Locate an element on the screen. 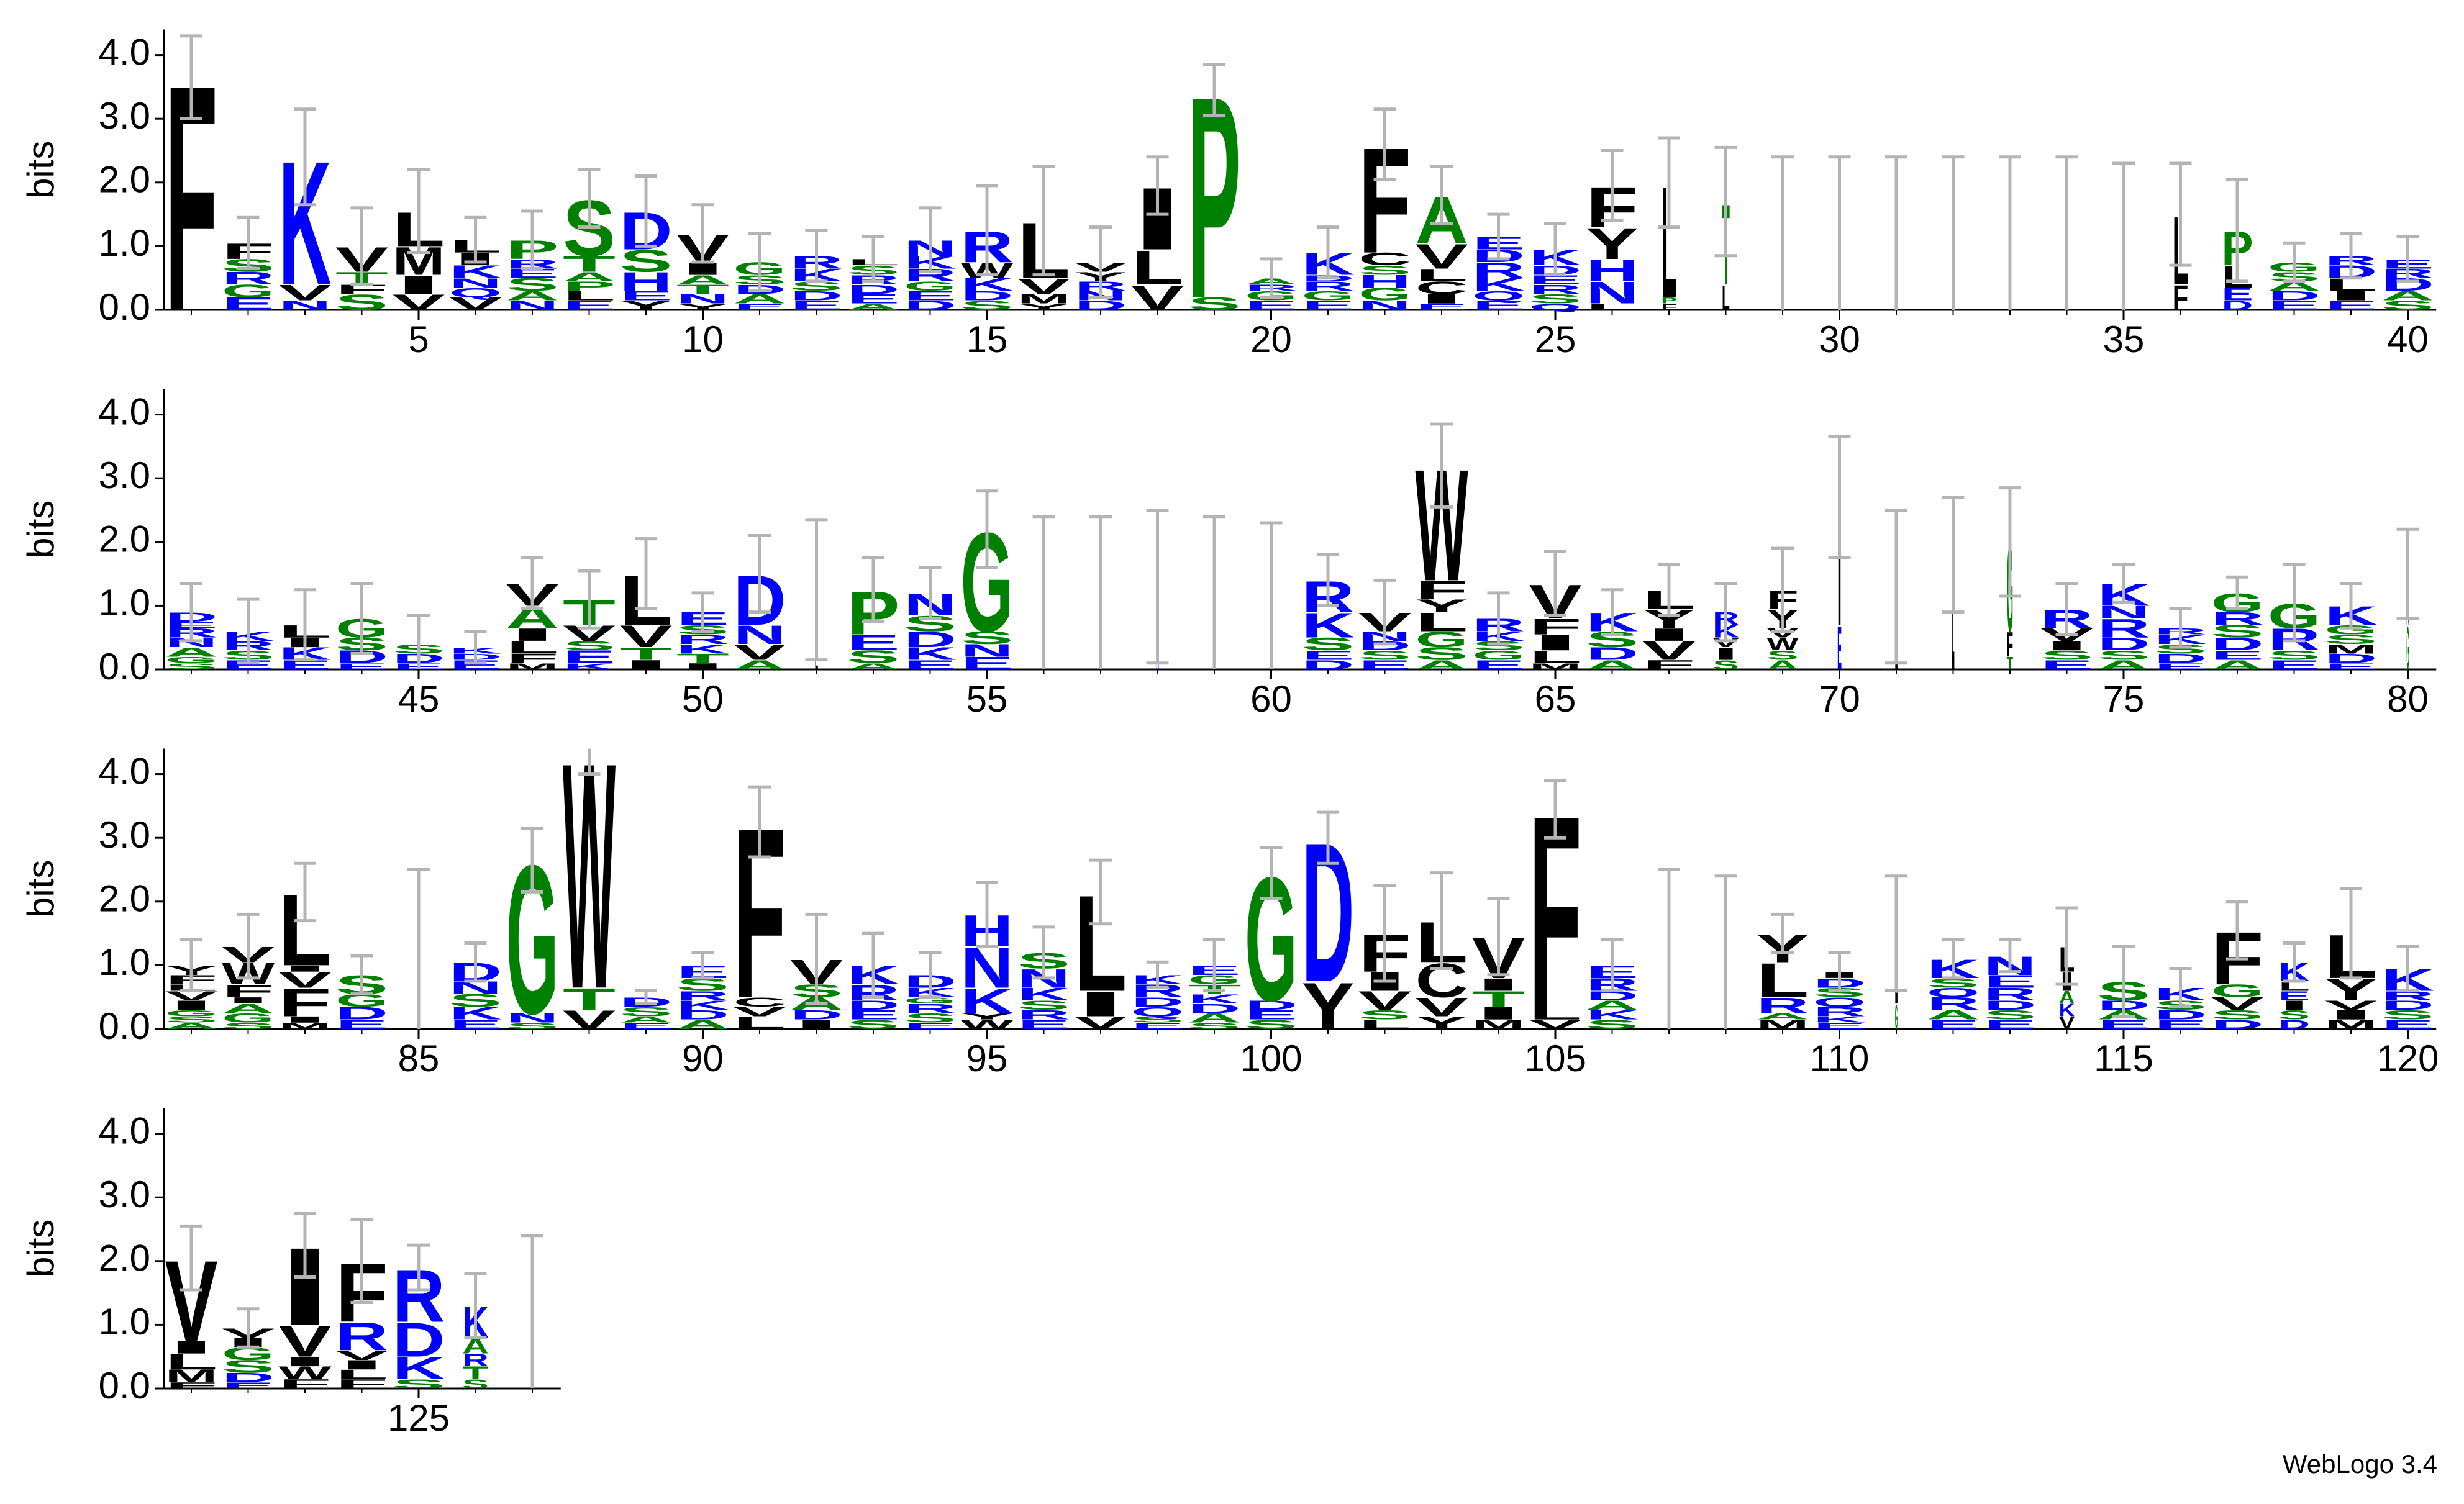 The height and width of the screenshot is (1504, 2464). x-tick-label: 30 is located at coordinates (1839, 340).